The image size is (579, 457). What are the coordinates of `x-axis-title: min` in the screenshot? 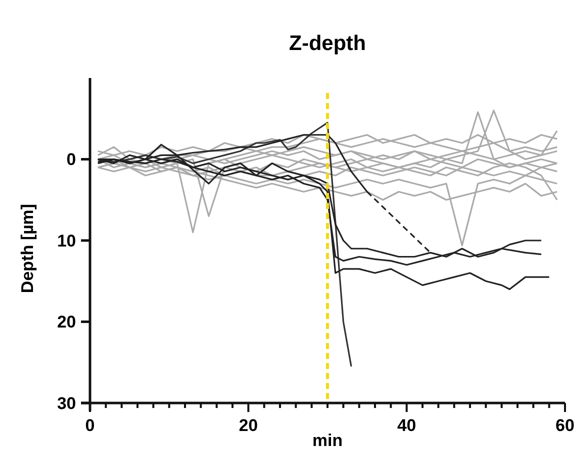 It's located at (327, 440).